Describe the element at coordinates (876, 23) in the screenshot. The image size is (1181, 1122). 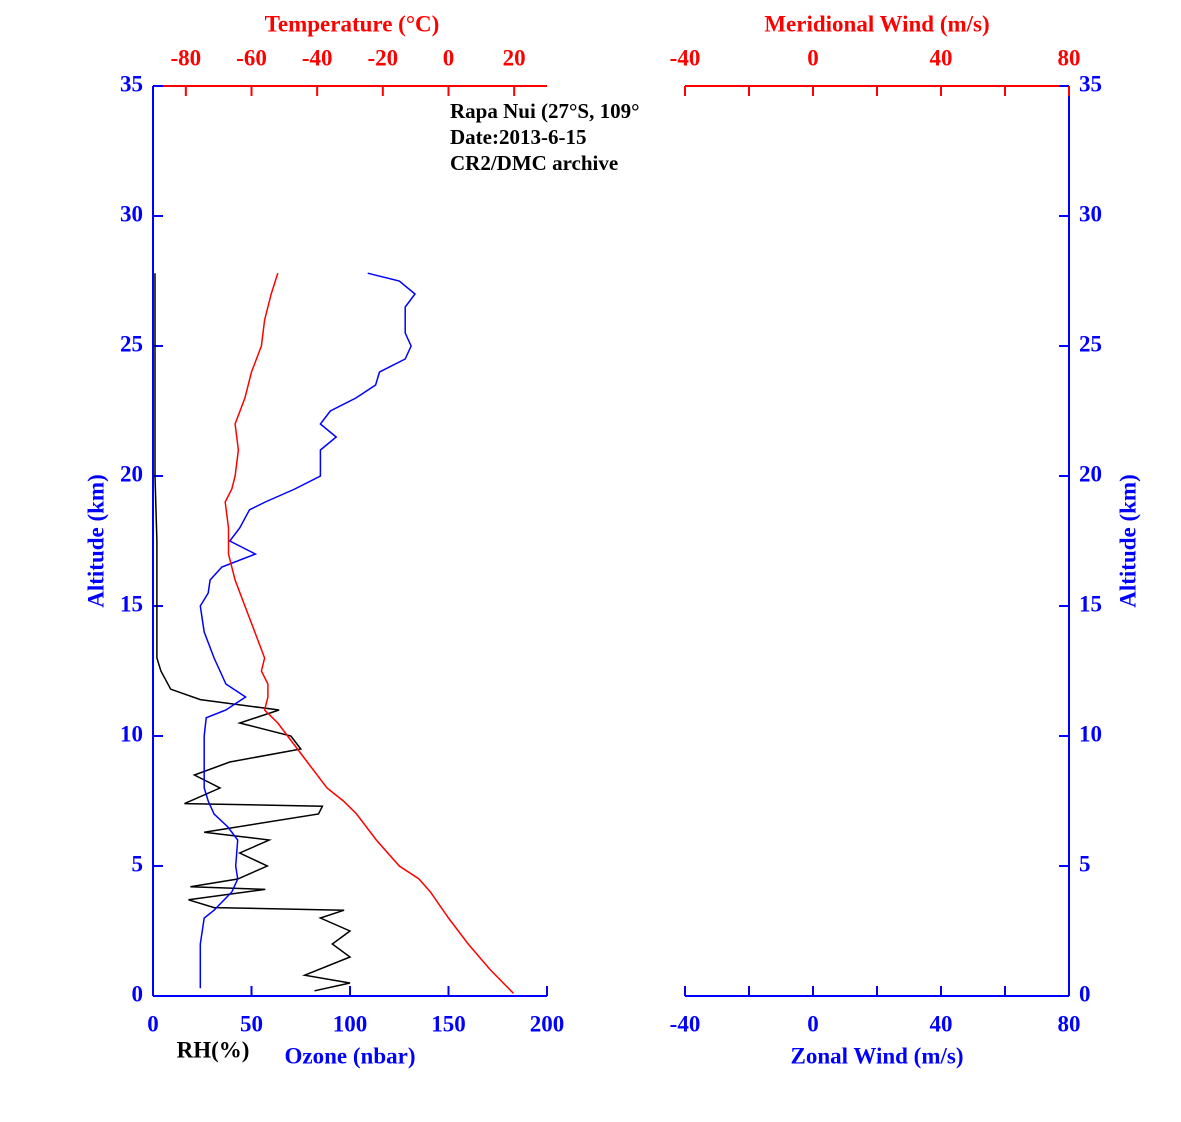
I see `top-axis-label: Meridional Wind (m/s)` at that location.